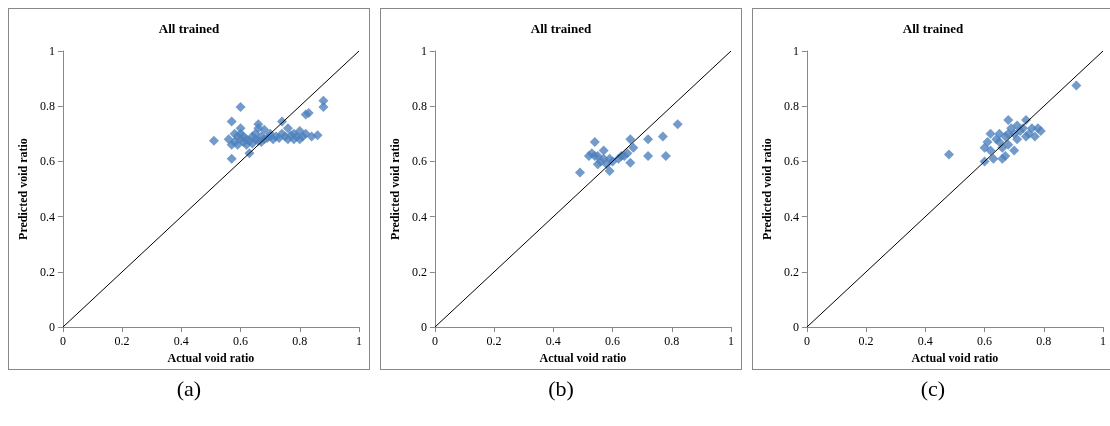 The width and height of the screenshot is (1110, 426). Describe the element at coordinates (933, 389) in the screenshot. I see `text: (c)` at that location.